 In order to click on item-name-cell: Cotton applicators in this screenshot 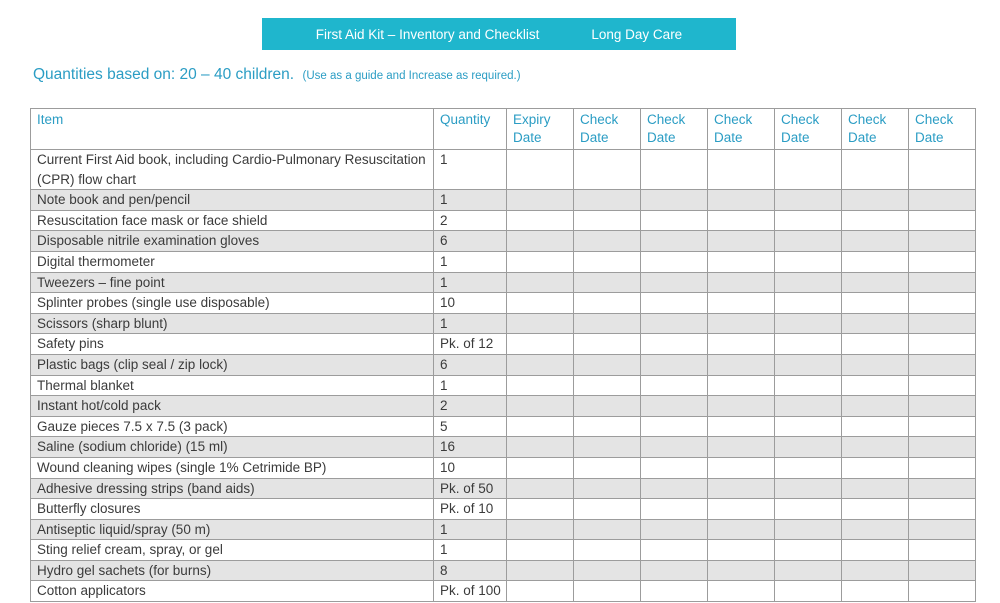, I will do `click(232, 591)`.